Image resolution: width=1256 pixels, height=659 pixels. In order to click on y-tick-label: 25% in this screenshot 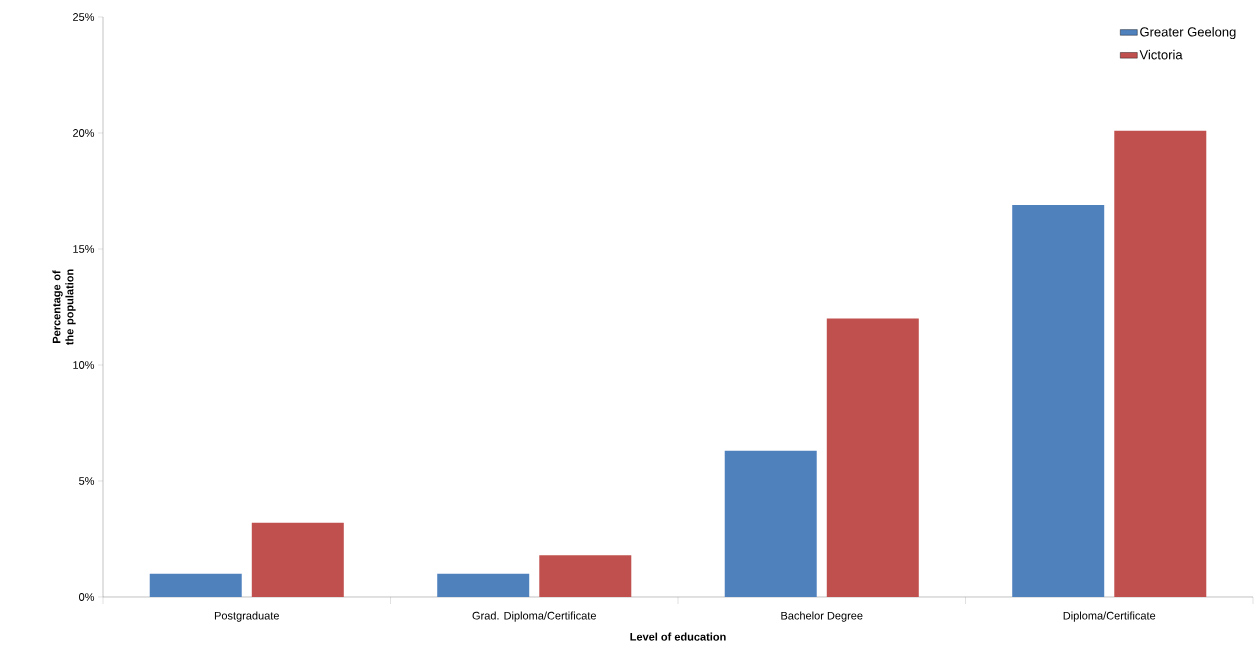, I will do `click(84, 17)`.